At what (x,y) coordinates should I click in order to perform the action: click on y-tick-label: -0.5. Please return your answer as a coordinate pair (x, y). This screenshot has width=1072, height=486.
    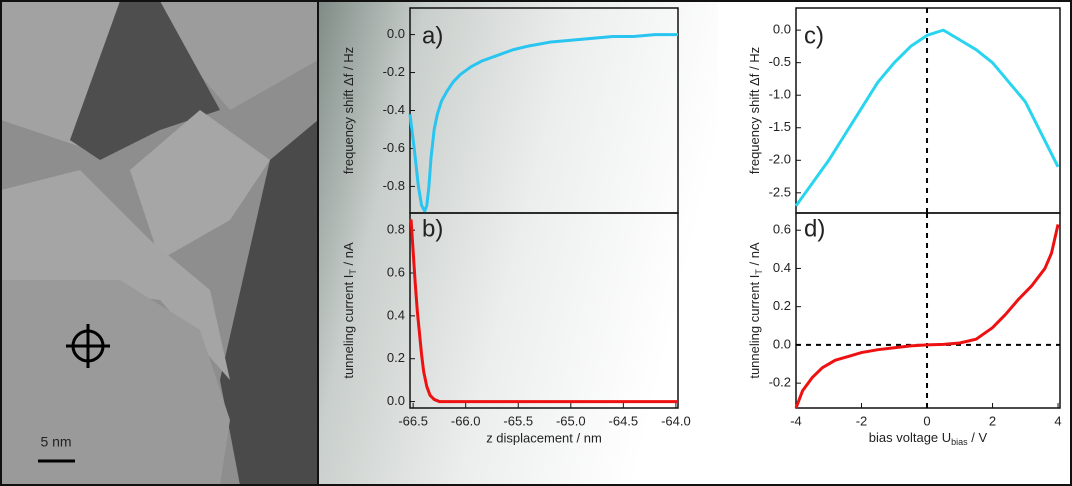
    Looking at the image, I should click on (780, 61).